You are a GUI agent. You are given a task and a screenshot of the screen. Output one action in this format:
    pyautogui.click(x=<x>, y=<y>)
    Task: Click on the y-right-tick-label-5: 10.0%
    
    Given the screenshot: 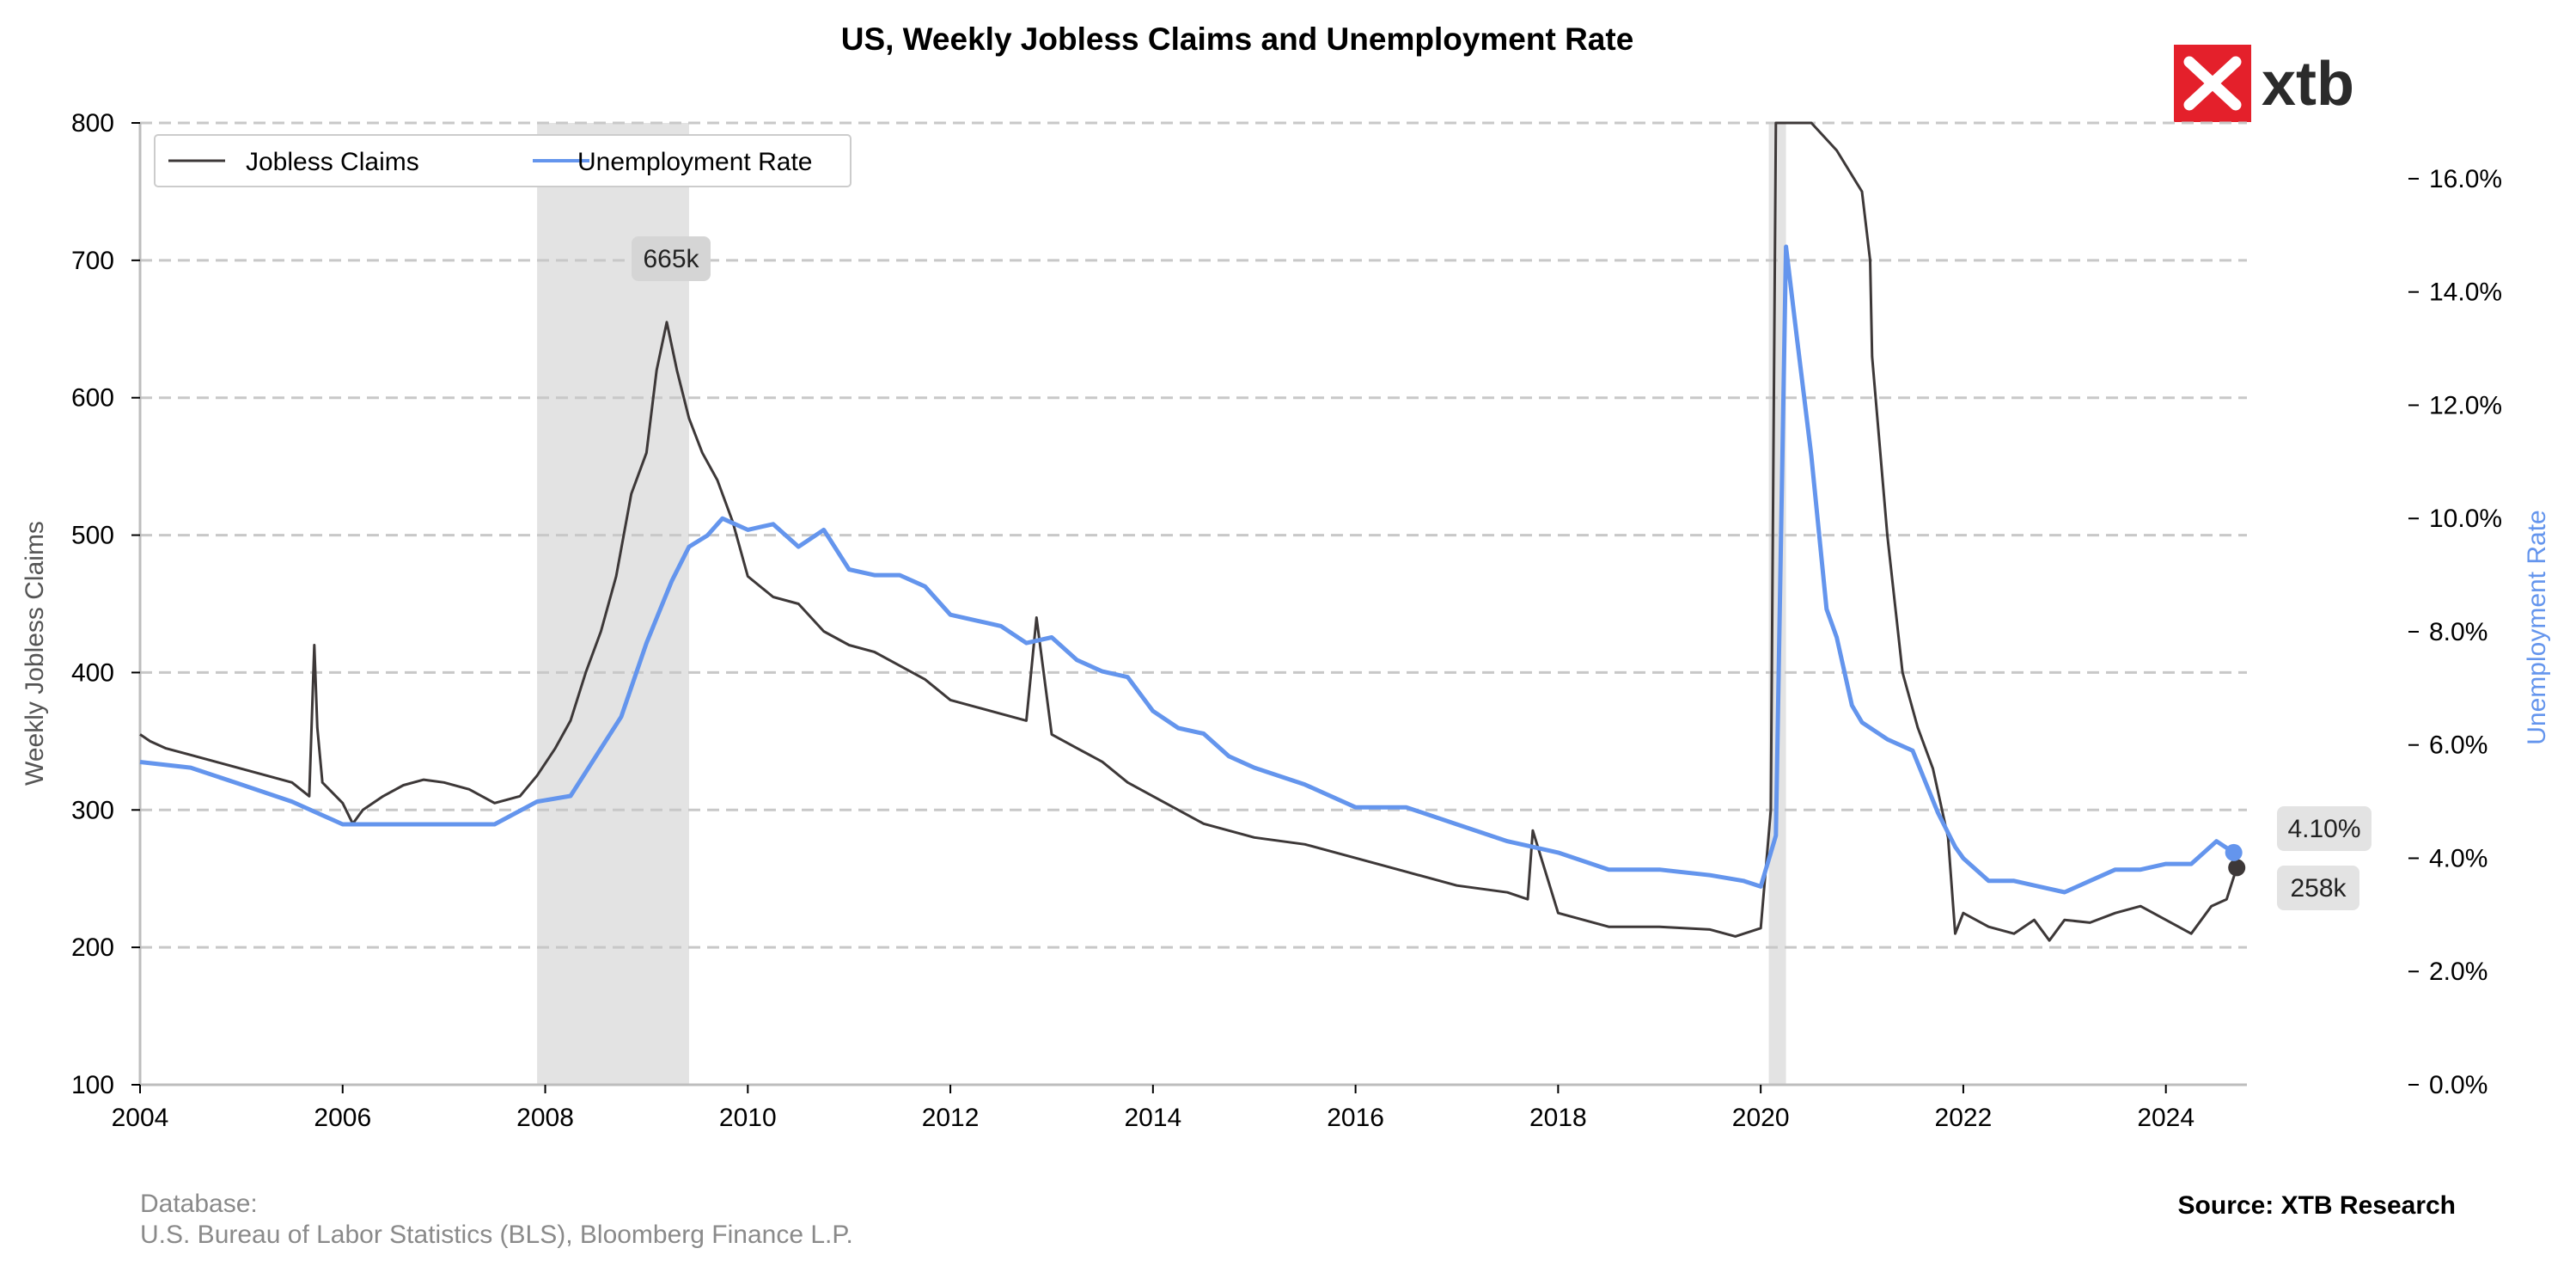 What is the action you would take?
    pyautogui.click(x=2465, y=519)
    